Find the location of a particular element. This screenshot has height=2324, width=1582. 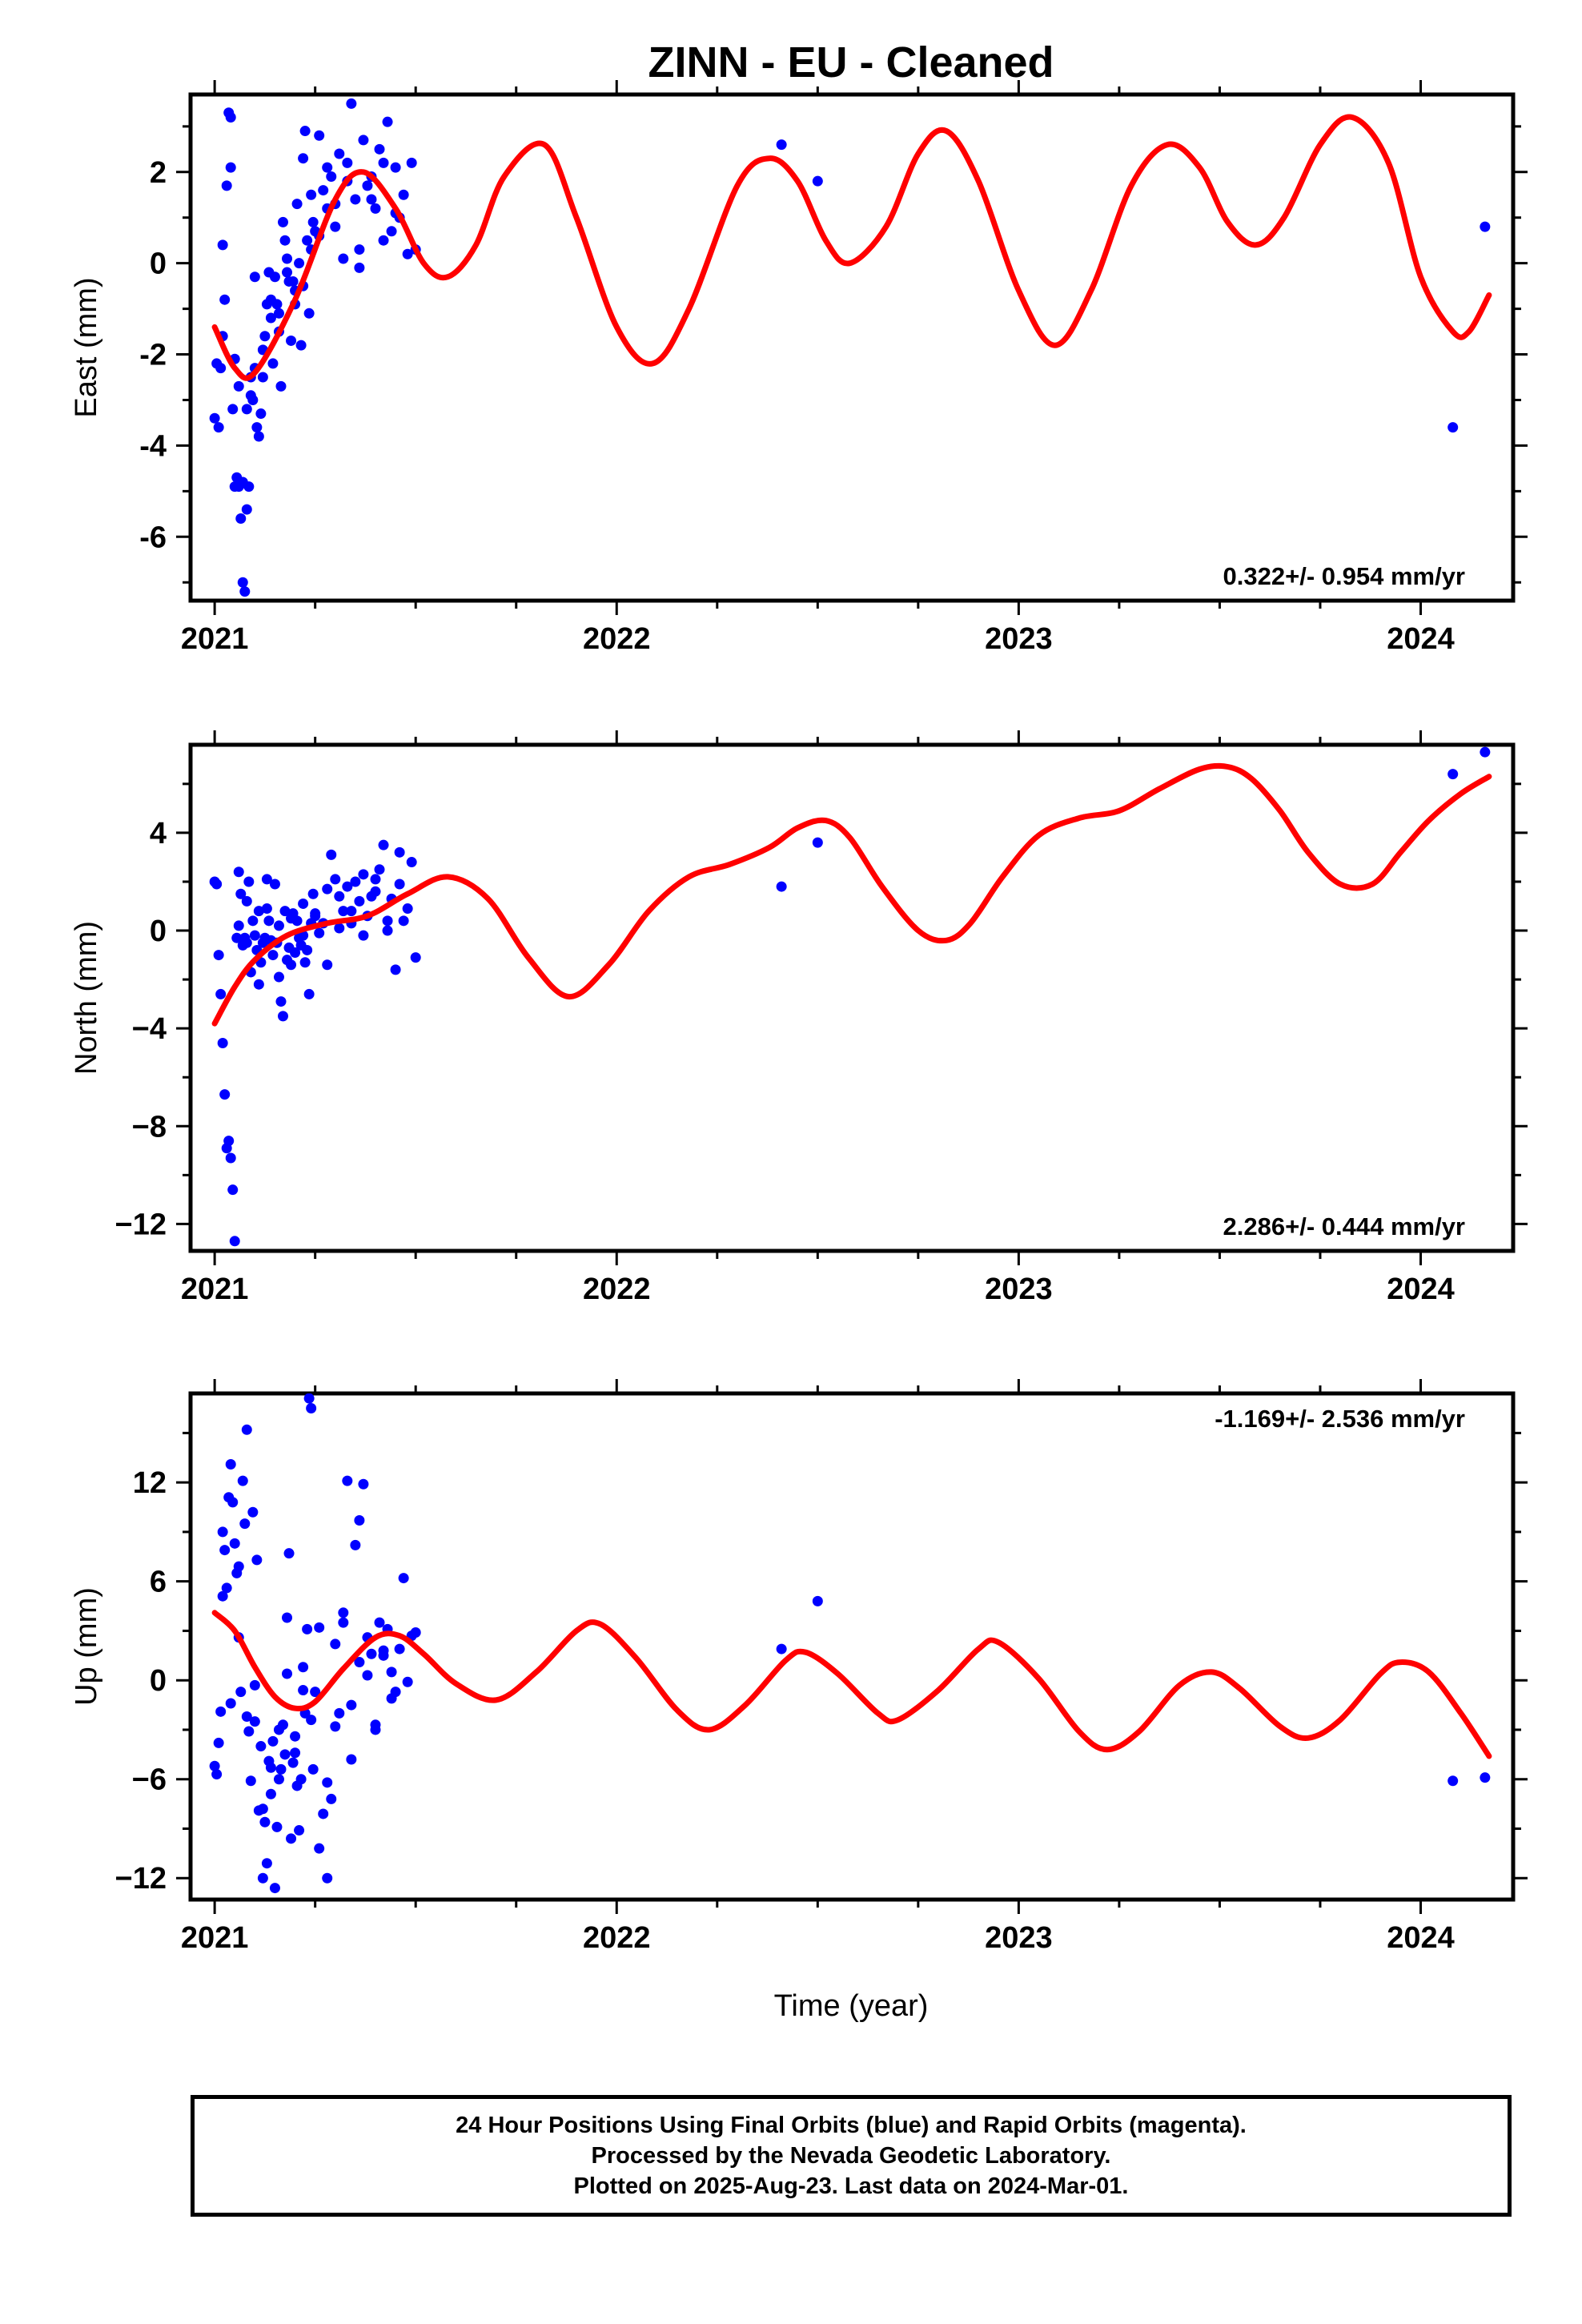

east-y-tick-label: -2 is located at coordinates (153, 356).